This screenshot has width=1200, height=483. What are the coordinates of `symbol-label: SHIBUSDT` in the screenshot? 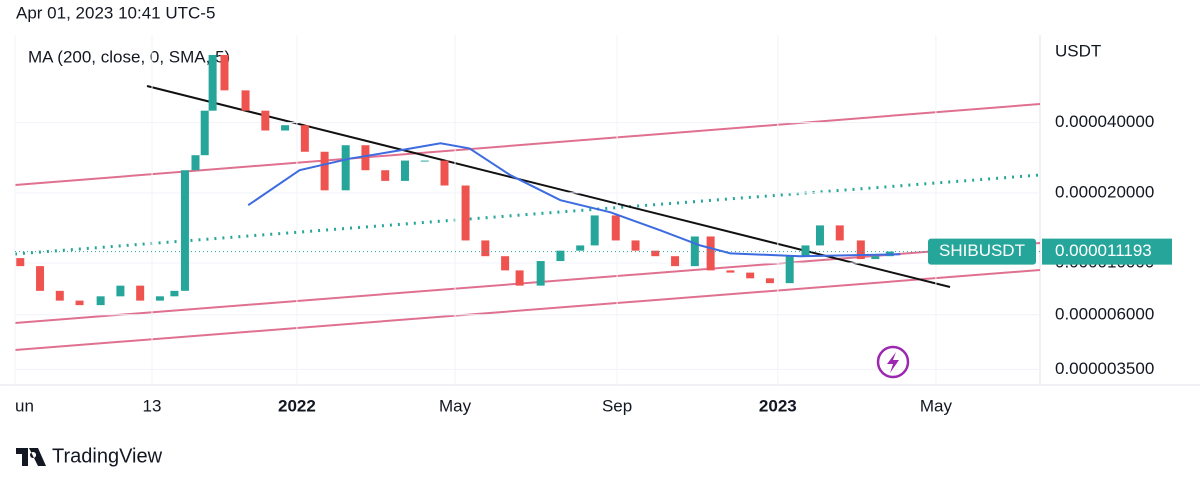 It's located at (982, 250).